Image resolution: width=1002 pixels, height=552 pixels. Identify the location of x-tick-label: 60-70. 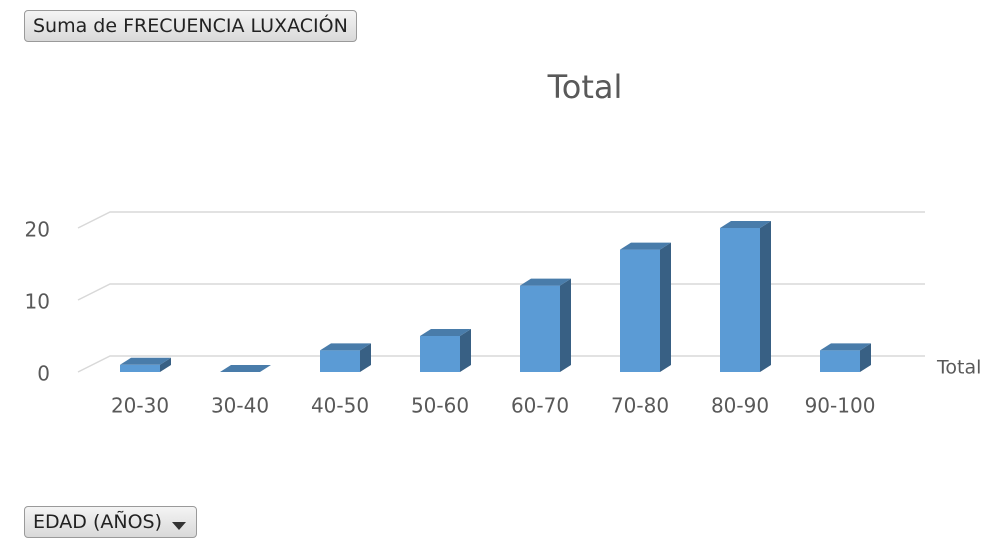
(540, 406).